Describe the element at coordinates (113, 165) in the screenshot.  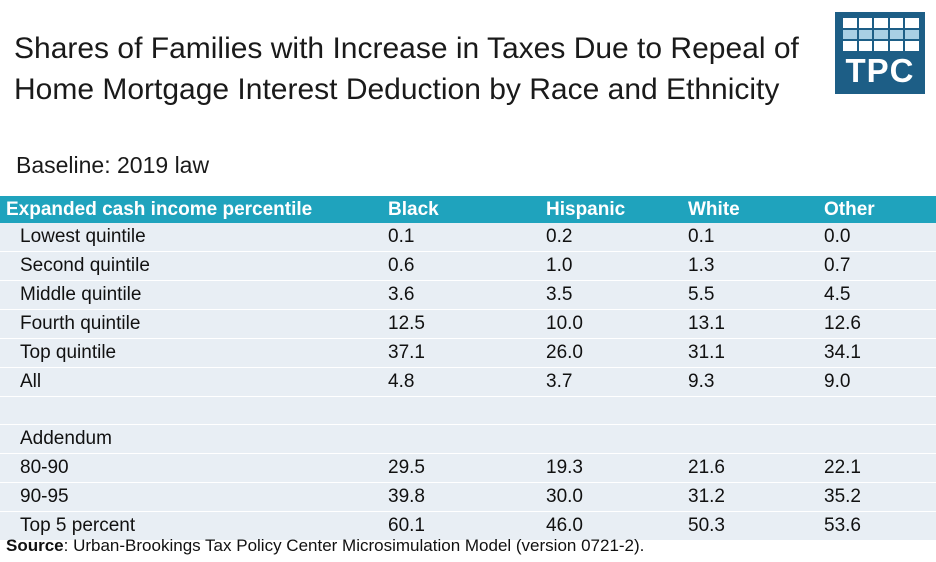
I see `chart-subtitle: Baseline: 2019 law` at that location.